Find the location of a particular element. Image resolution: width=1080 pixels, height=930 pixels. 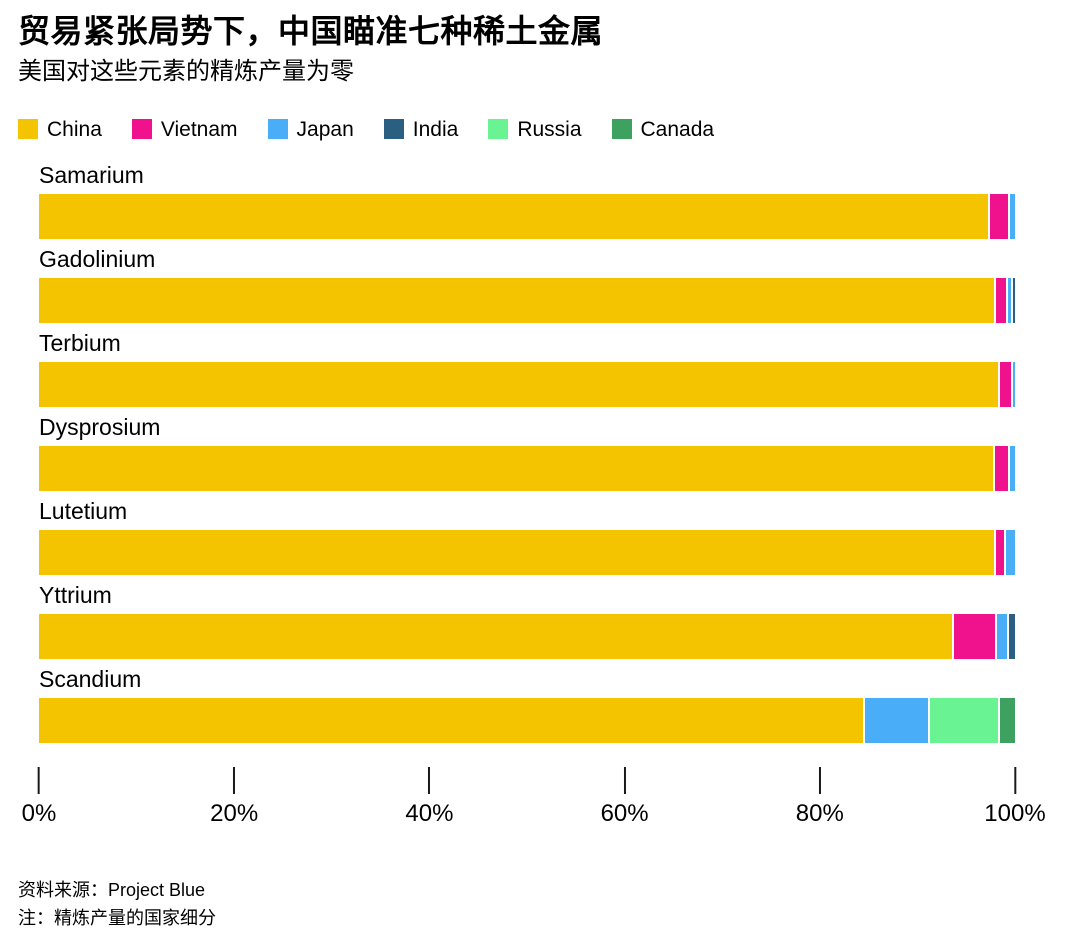

bar-label: Dysprosium is located at coordinates (100, 427).